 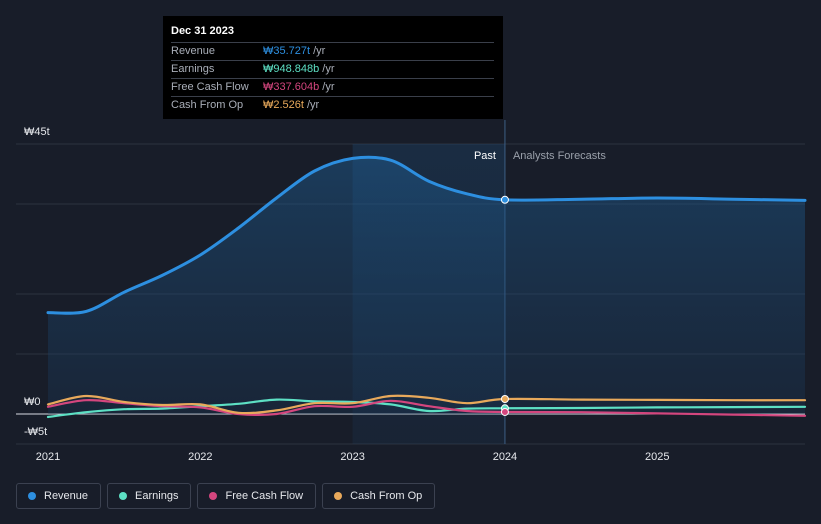 What do you see at coordinates (37, 132) in the screenshot?
I see `y-tick-label: ₩45t` at bounding box center [37, 132].